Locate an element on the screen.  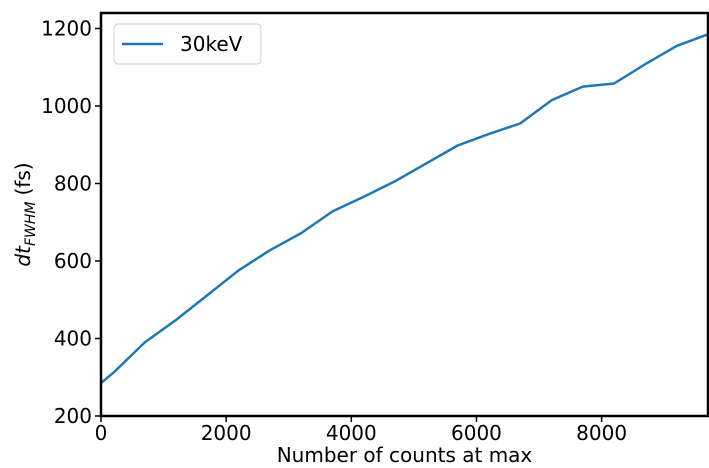
legend-box is located at coordinates (187, 44).